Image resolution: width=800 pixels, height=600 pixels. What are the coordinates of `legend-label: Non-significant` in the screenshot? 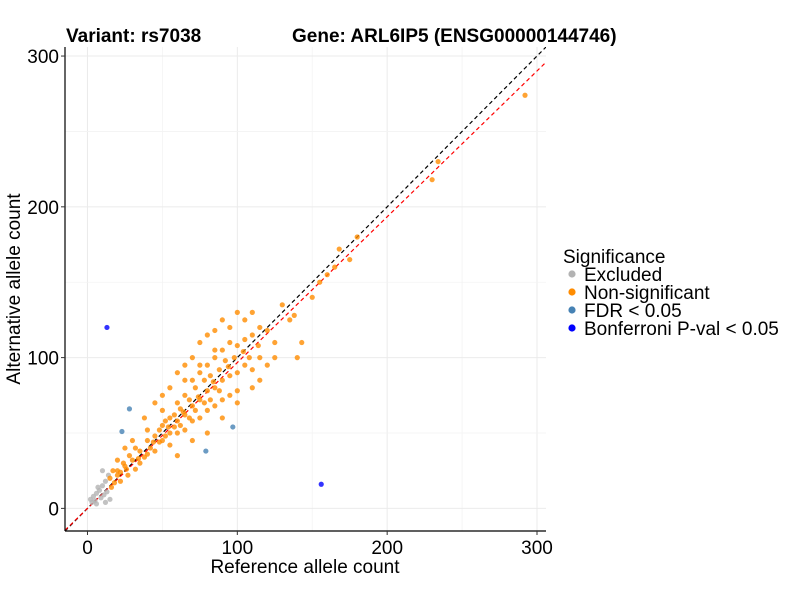 It's located at (647, 293).